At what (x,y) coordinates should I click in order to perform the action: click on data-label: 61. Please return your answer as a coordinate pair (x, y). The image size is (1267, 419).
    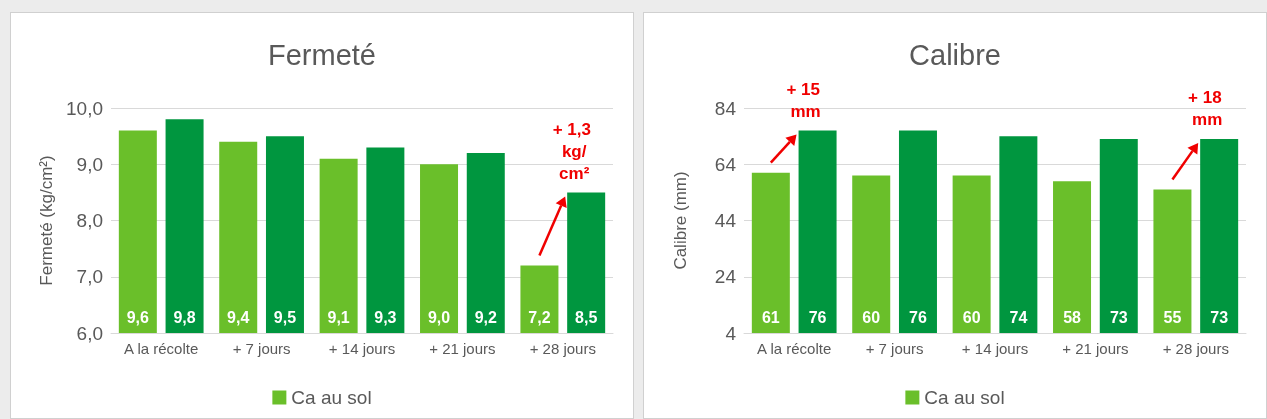
    Looking at the image, I should click on (770, 317).